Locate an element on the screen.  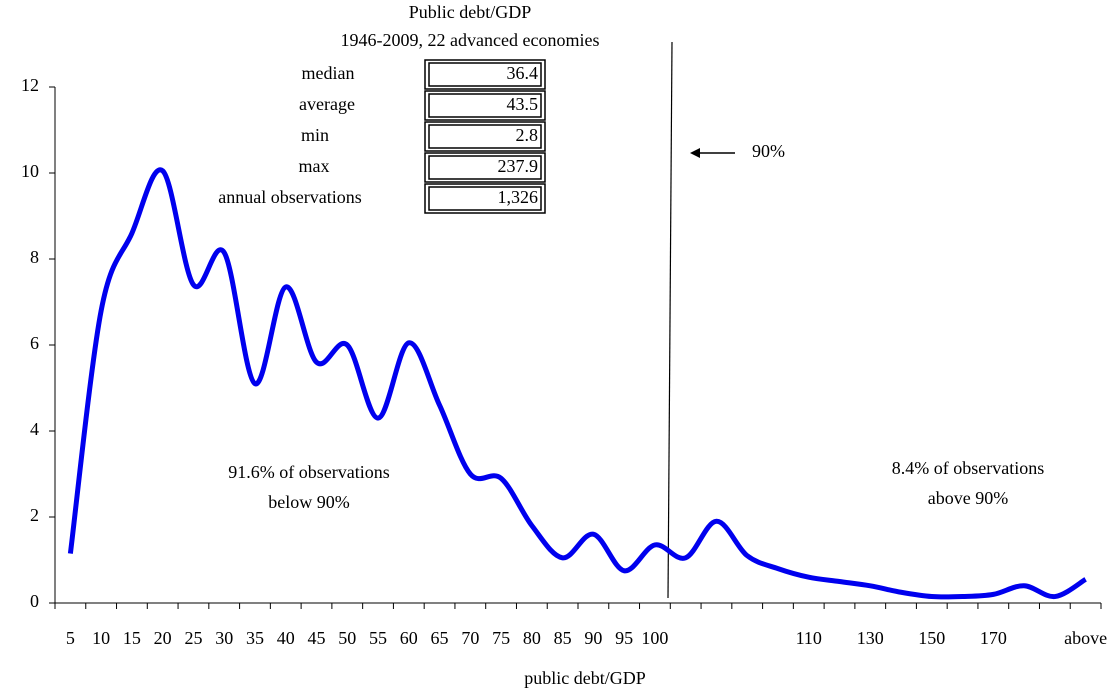
x-tick-label: 65 is located at coordinates (440, 638).